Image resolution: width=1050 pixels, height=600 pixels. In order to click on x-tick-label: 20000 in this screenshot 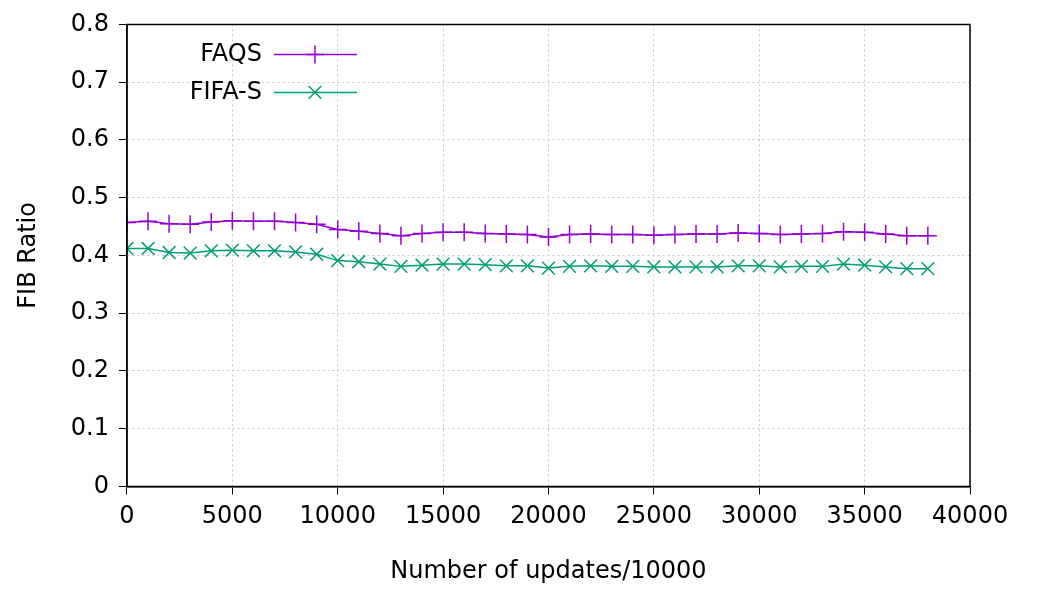, I will do `click(548, 515)`.